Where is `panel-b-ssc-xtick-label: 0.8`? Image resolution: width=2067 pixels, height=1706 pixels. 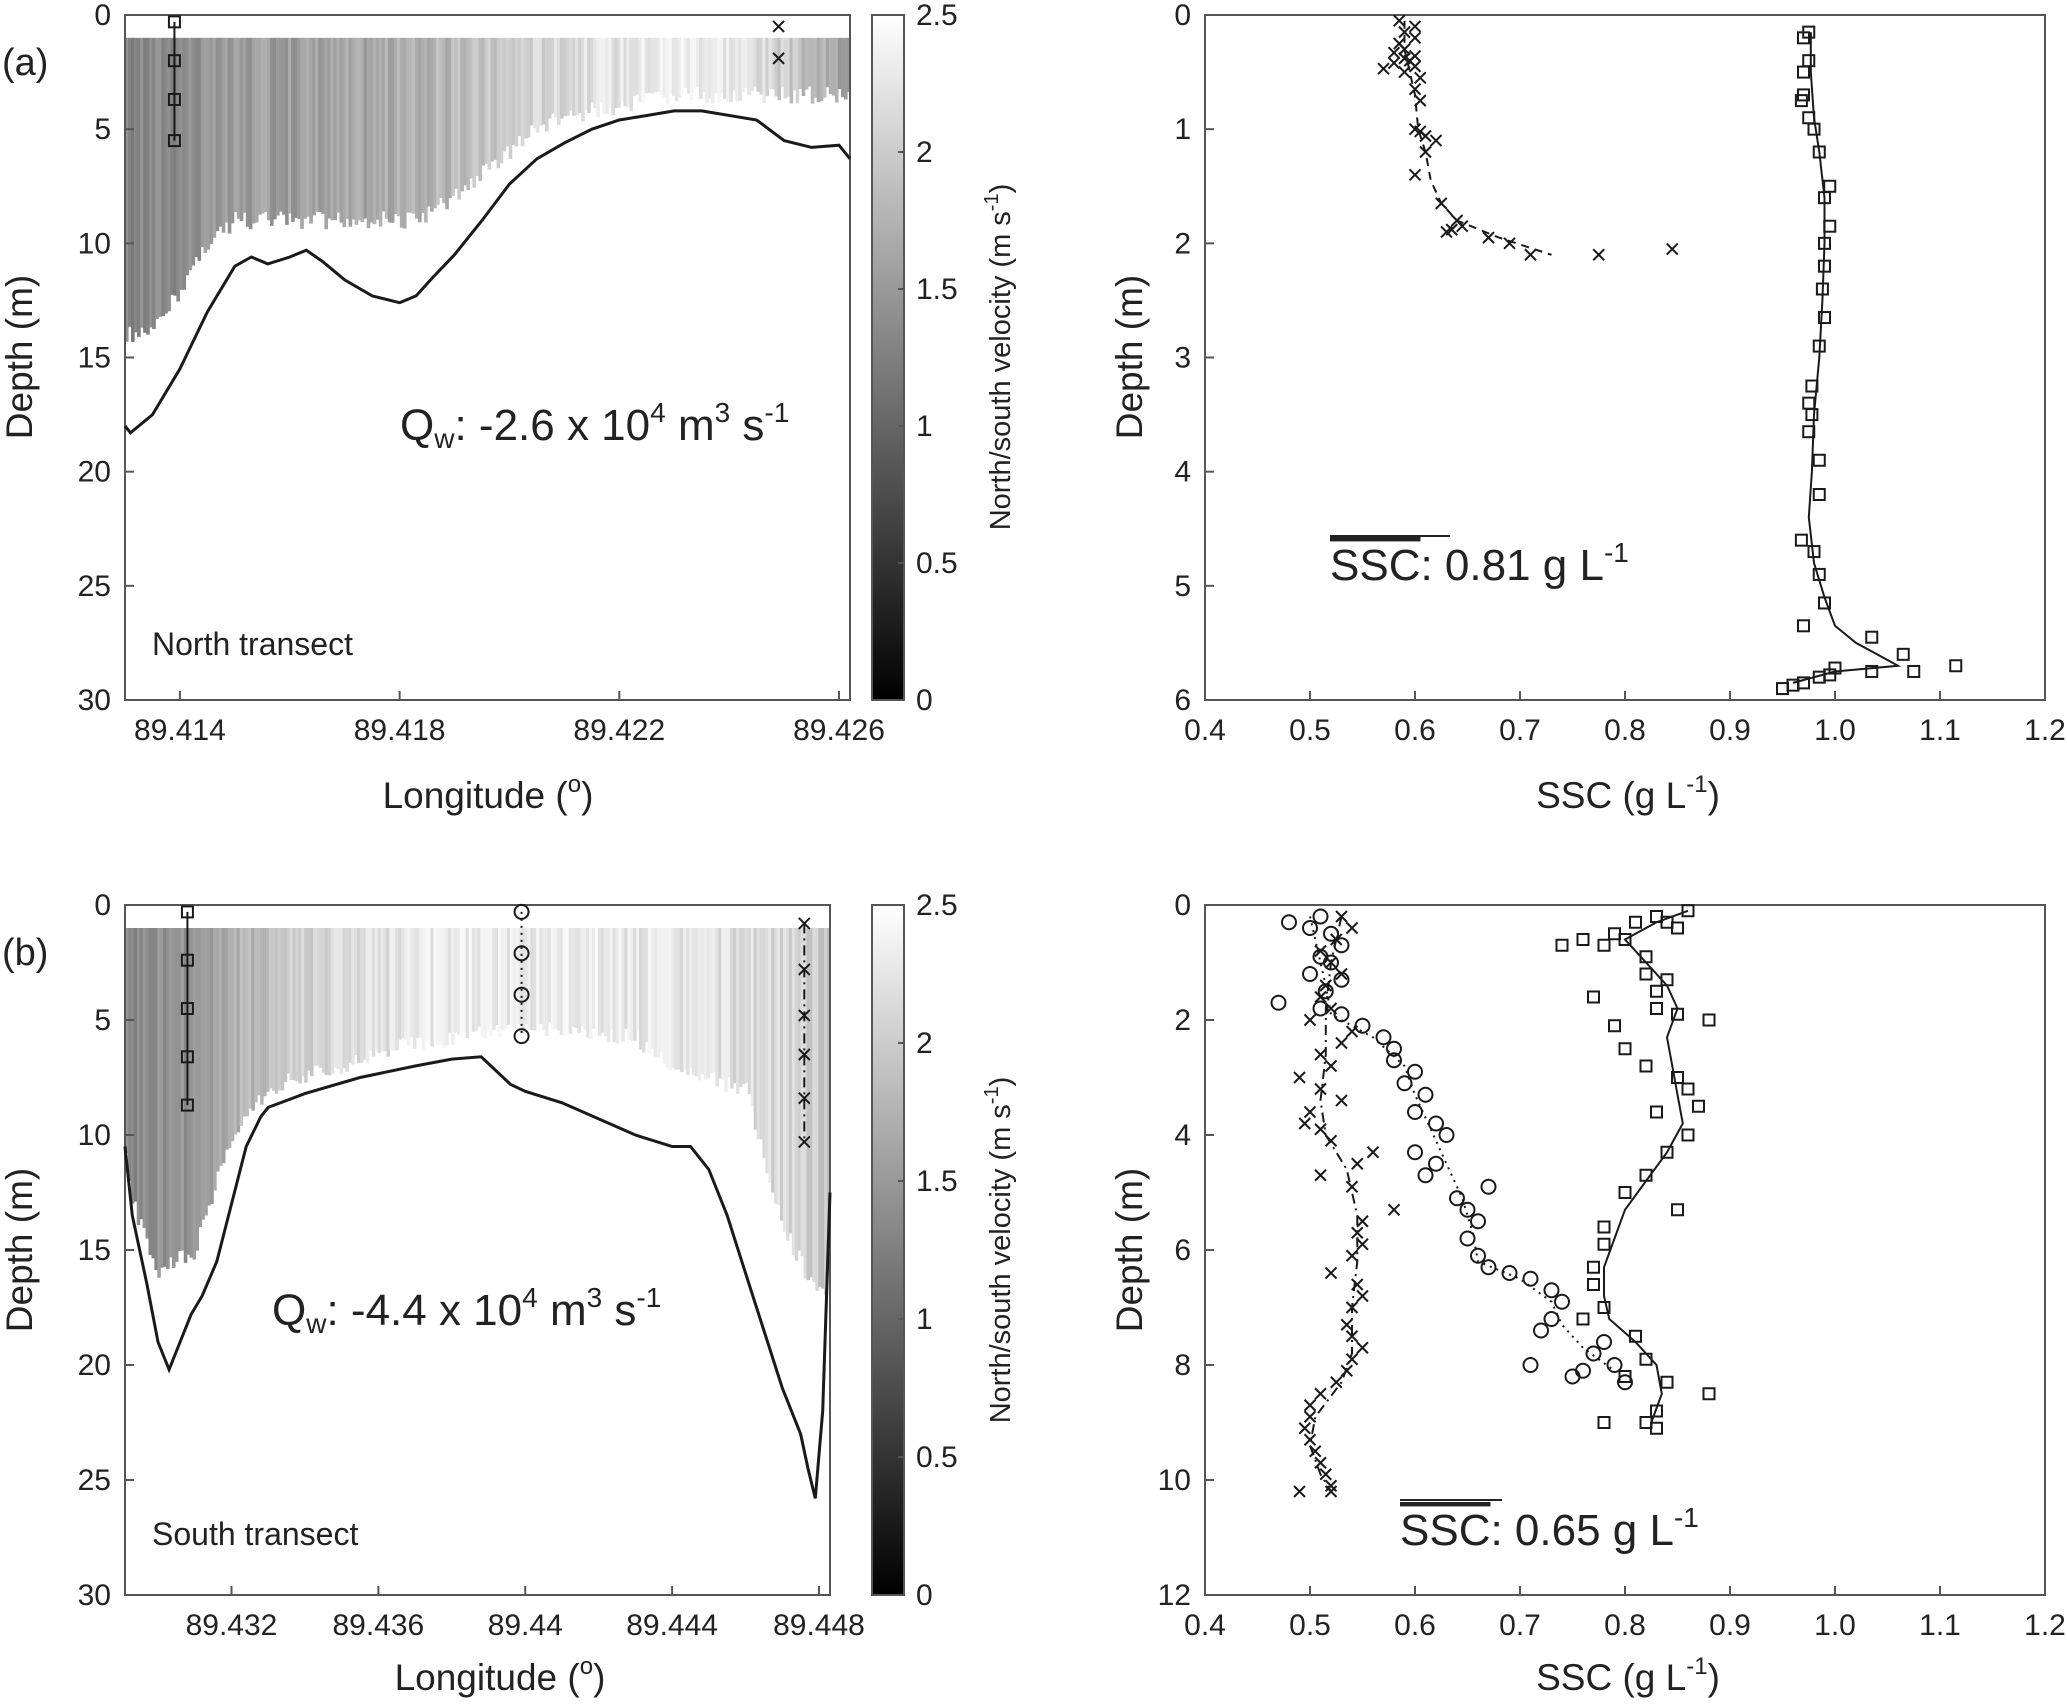 panel-b-ssc-xtick-label: 0.8 is located at coordinates (1625, 1625).